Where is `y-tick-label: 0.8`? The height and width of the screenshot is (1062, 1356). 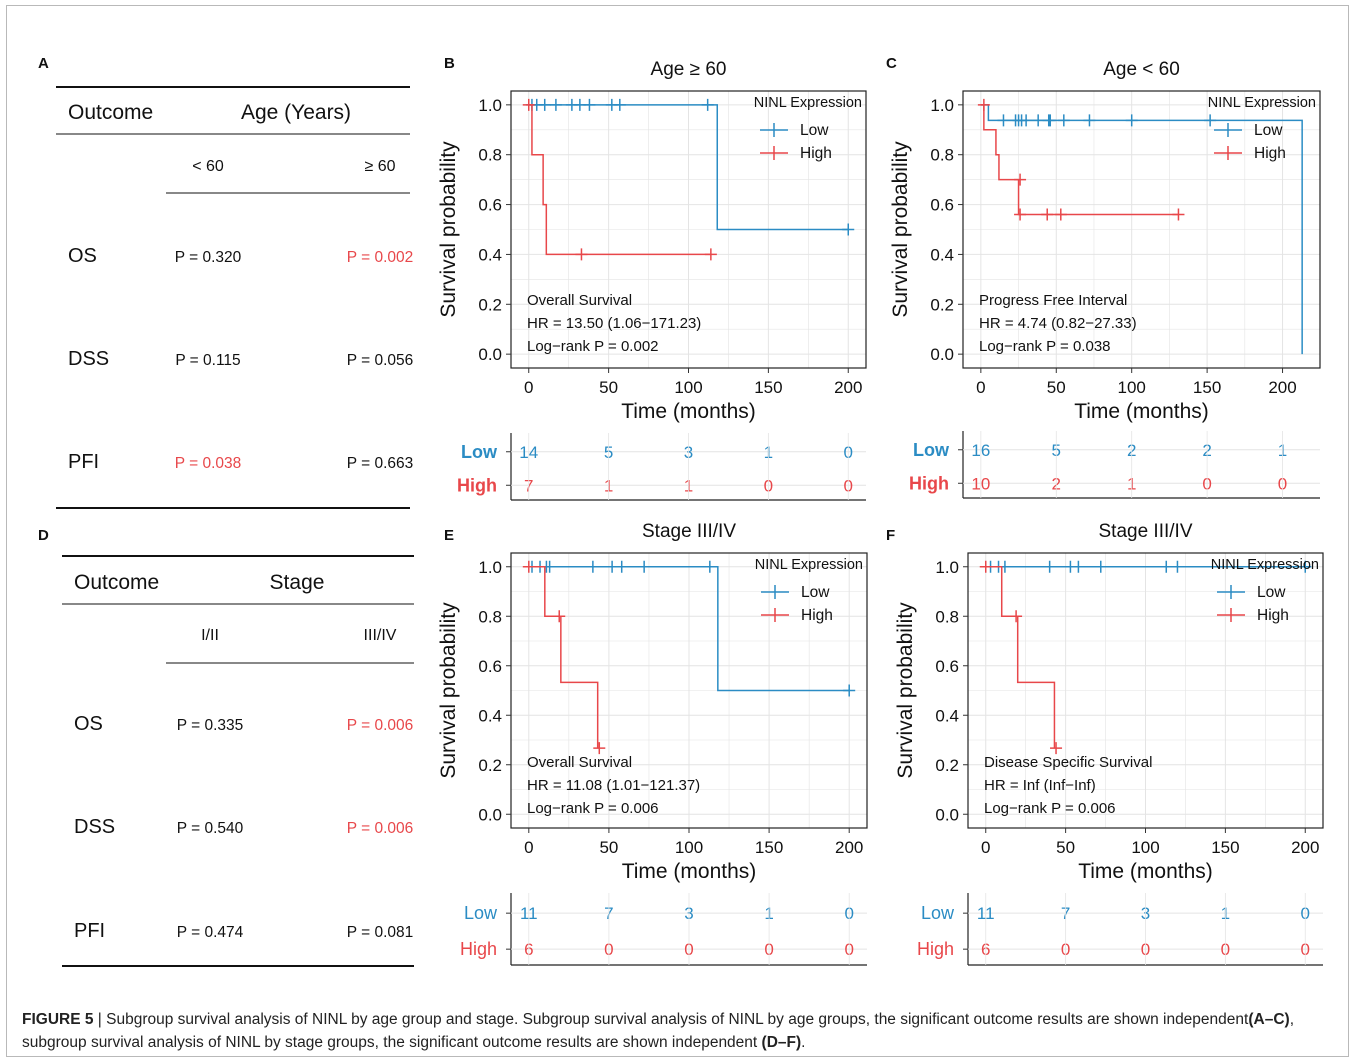 y-tick-label: 0.8 is located at coordinates (490, 155).